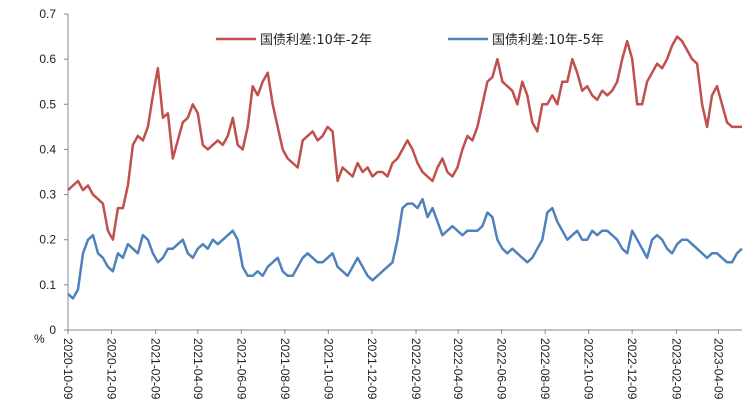  Describe the element at coordinates (53, 172) in the screenshot. I see `y-axis-ticks: 0 0.1 0.2 0.3 0.4 0.5 0.6 0.7` at that location.